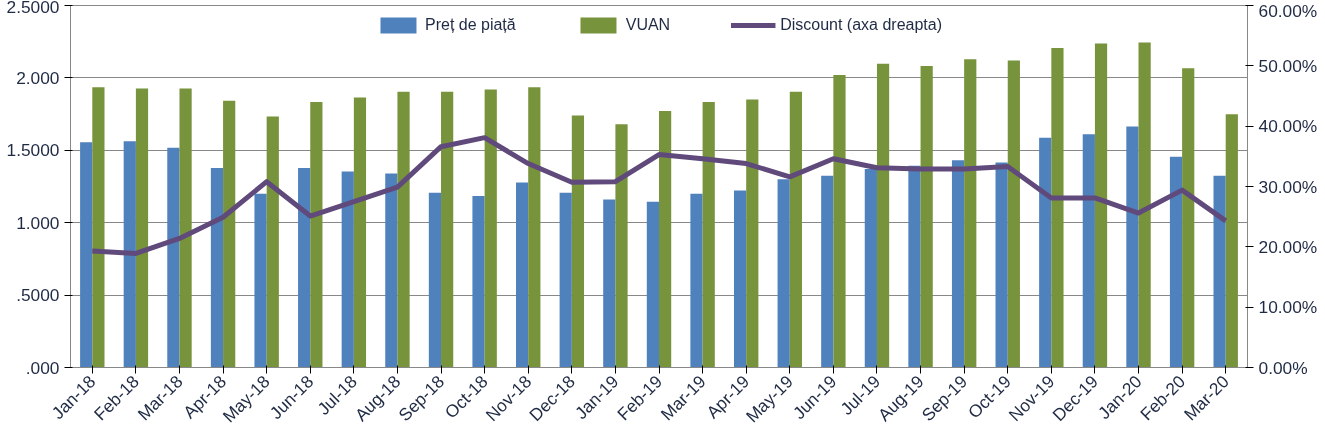 This screenshot has height=441, width=1325. Describe the element at coordinates (1288, 126) in the screenshot. I see `y2-tick-label: 40.00%` at that location.